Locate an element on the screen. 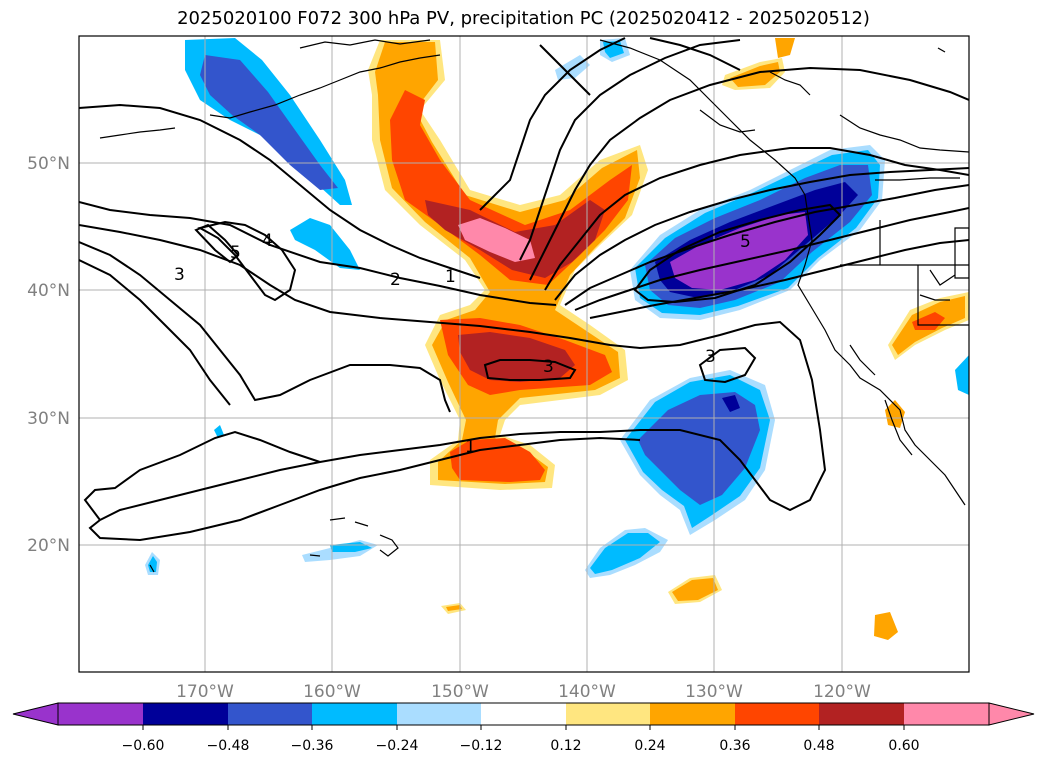 The image size is (1047, 765). colorbar-extend-low is located at coordinates (35, 714).